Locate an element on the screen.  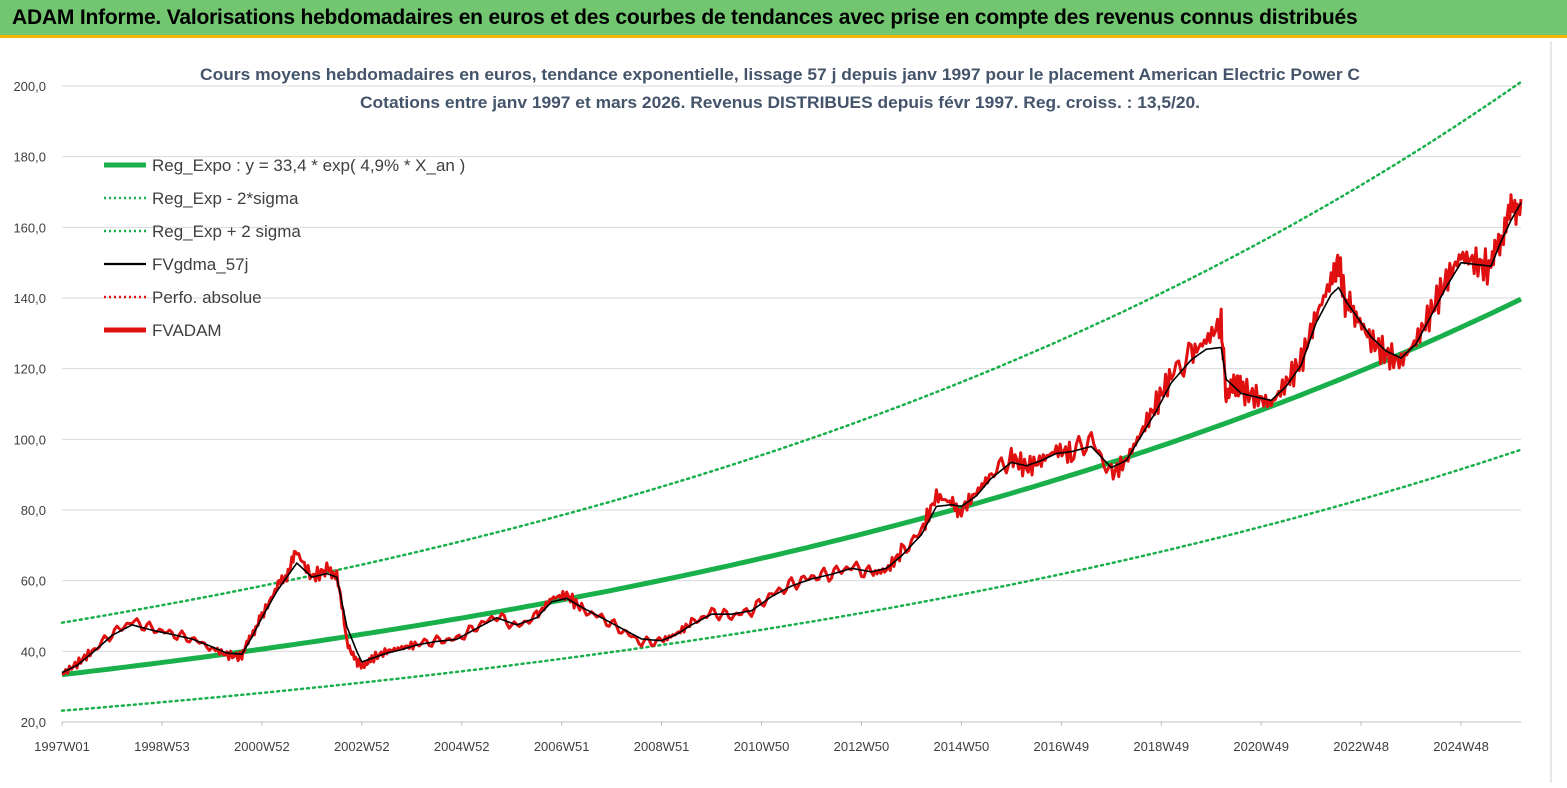
y-tick-label: 40,0 is located at coordinates (33, 651).